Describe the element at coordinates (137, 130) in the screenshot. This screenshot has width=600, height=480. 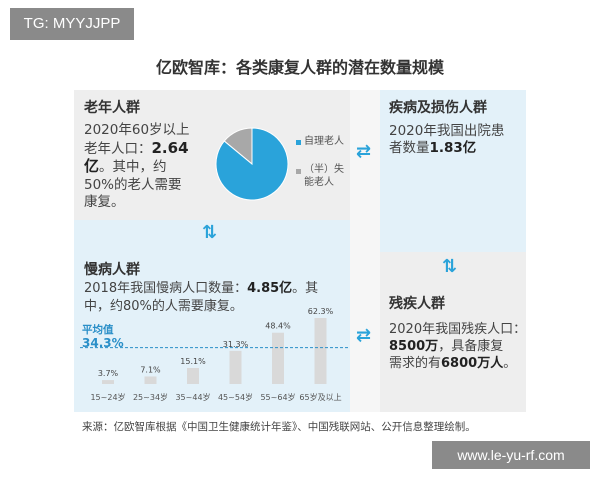
I see `elderly-line-1: 2020年60岁以上` at that location.